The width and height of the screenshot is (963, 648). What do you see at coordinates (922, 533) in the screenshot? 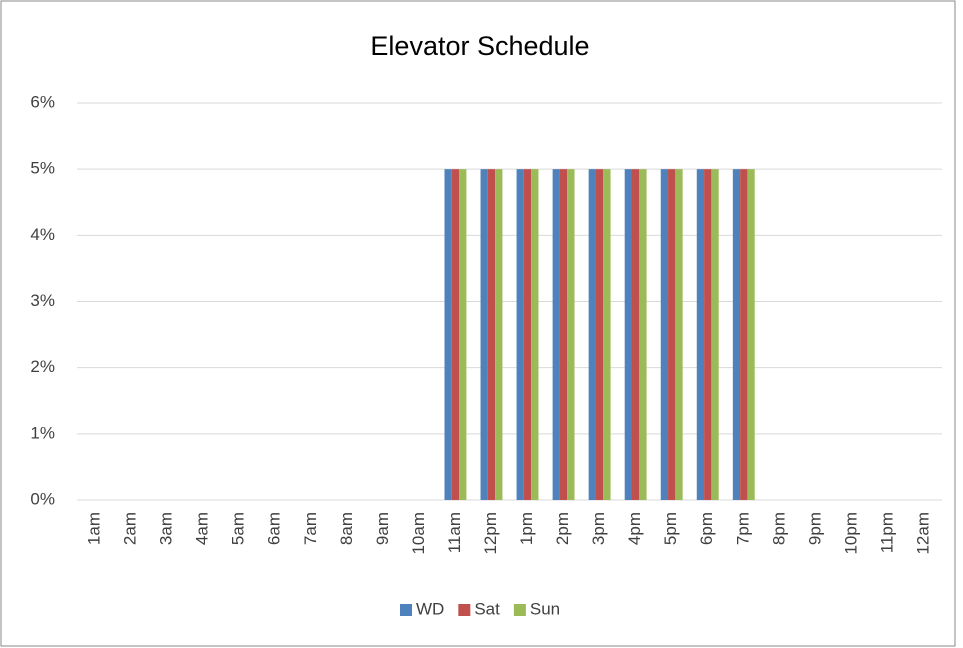
I see `x-tick-label: 12am` at bounding box center [922, 533].